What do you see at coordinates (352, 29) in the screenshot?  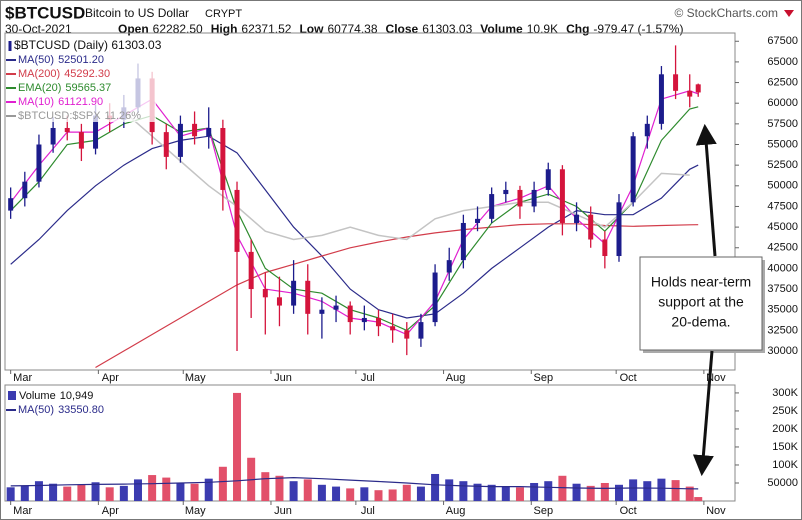 I see `stat-value: 60774.38` at bounding box center [352, 29].